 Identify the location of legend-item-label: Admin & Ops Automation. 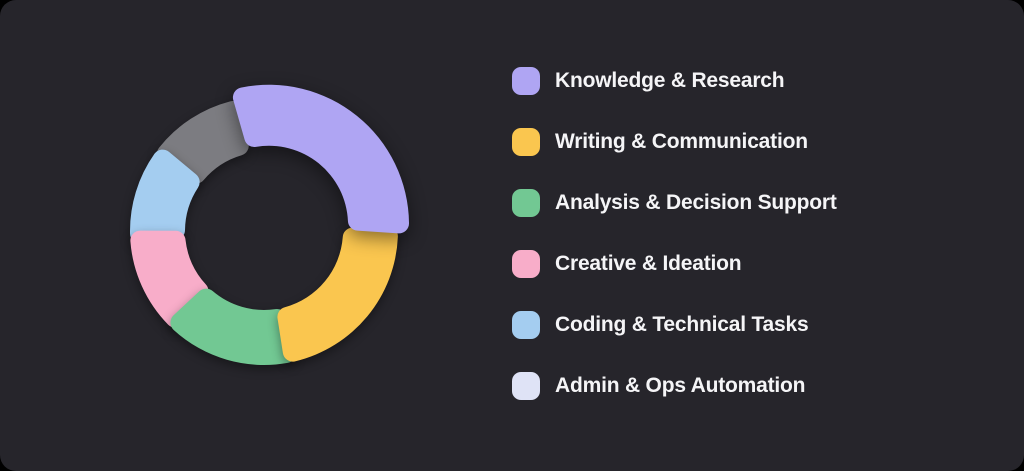
(680, 385).